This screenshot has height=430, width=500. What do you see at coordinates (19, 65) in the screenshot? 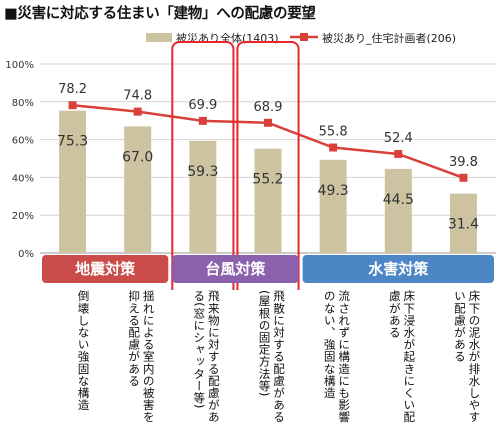
I see `y-tick-label: 100%` at bounding box center [19, 65].